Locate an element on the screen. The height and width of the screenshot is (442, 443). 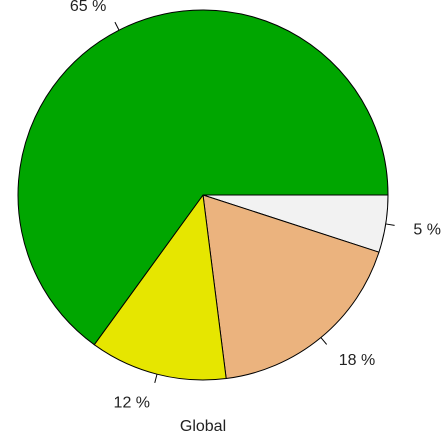
slice-label: 65 % is located at coordinates (88, 7).